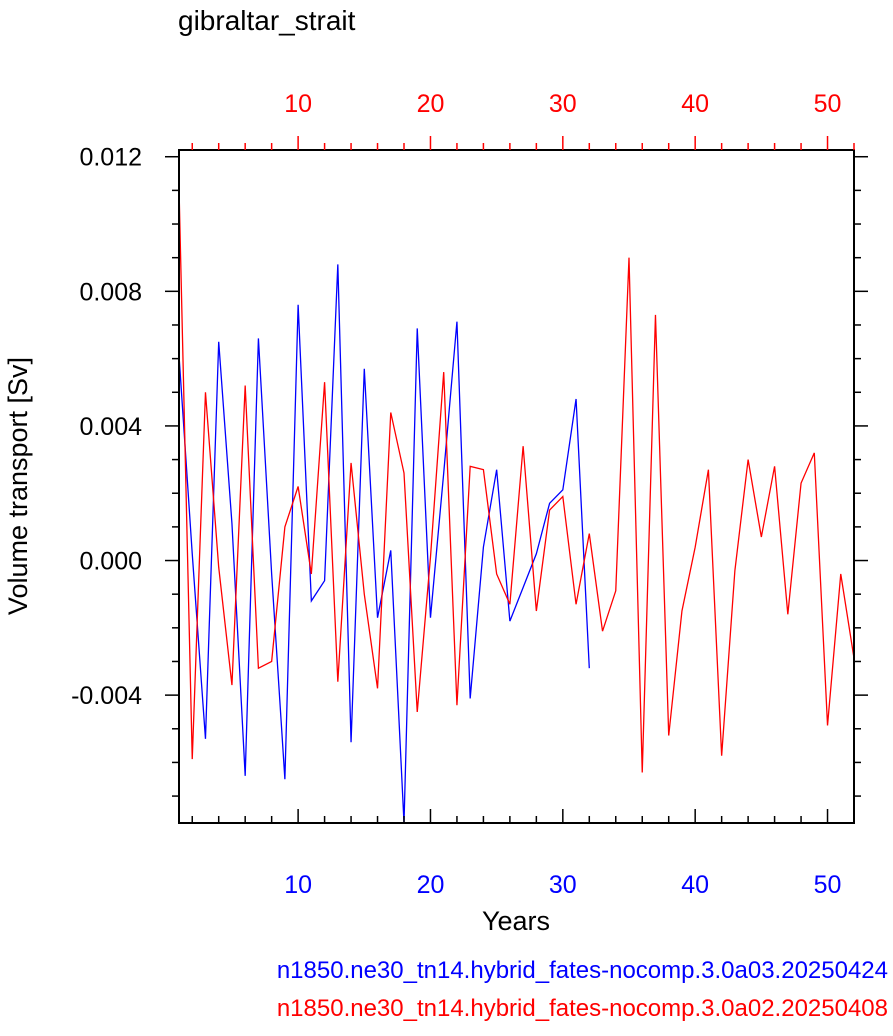 The width and height of the screenshot is (893, 1036). What do you see at coordinates (431, 104) in the screenshot?
I see `x-top-tick-label: 20` at bounding box center [431, 104].